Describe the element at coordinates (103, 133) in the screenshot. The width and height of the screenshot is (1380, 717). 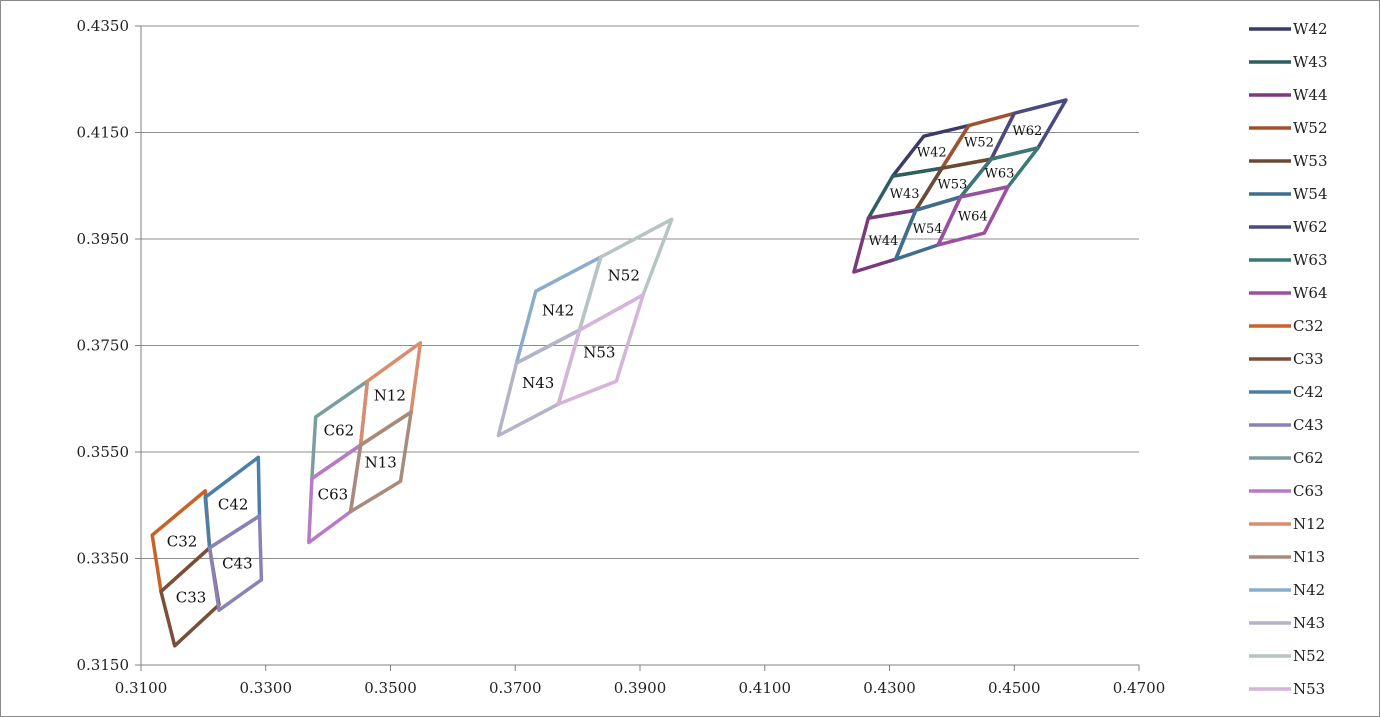
I see `y-tick-label-1: 0.4150` at that location.